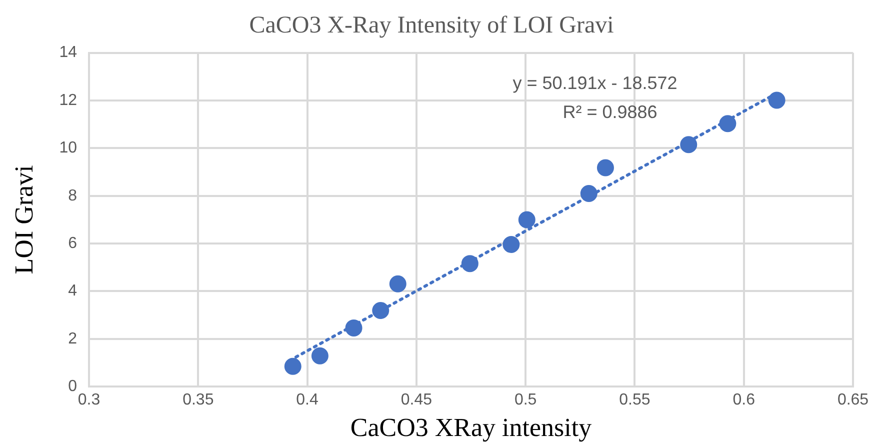 The height and width of the screenshot is (445, 883). What do you see at coordinates (198, 400) in the screenshot?
I see `x-tick-label: 0.35` at bounding box center [198, 400].